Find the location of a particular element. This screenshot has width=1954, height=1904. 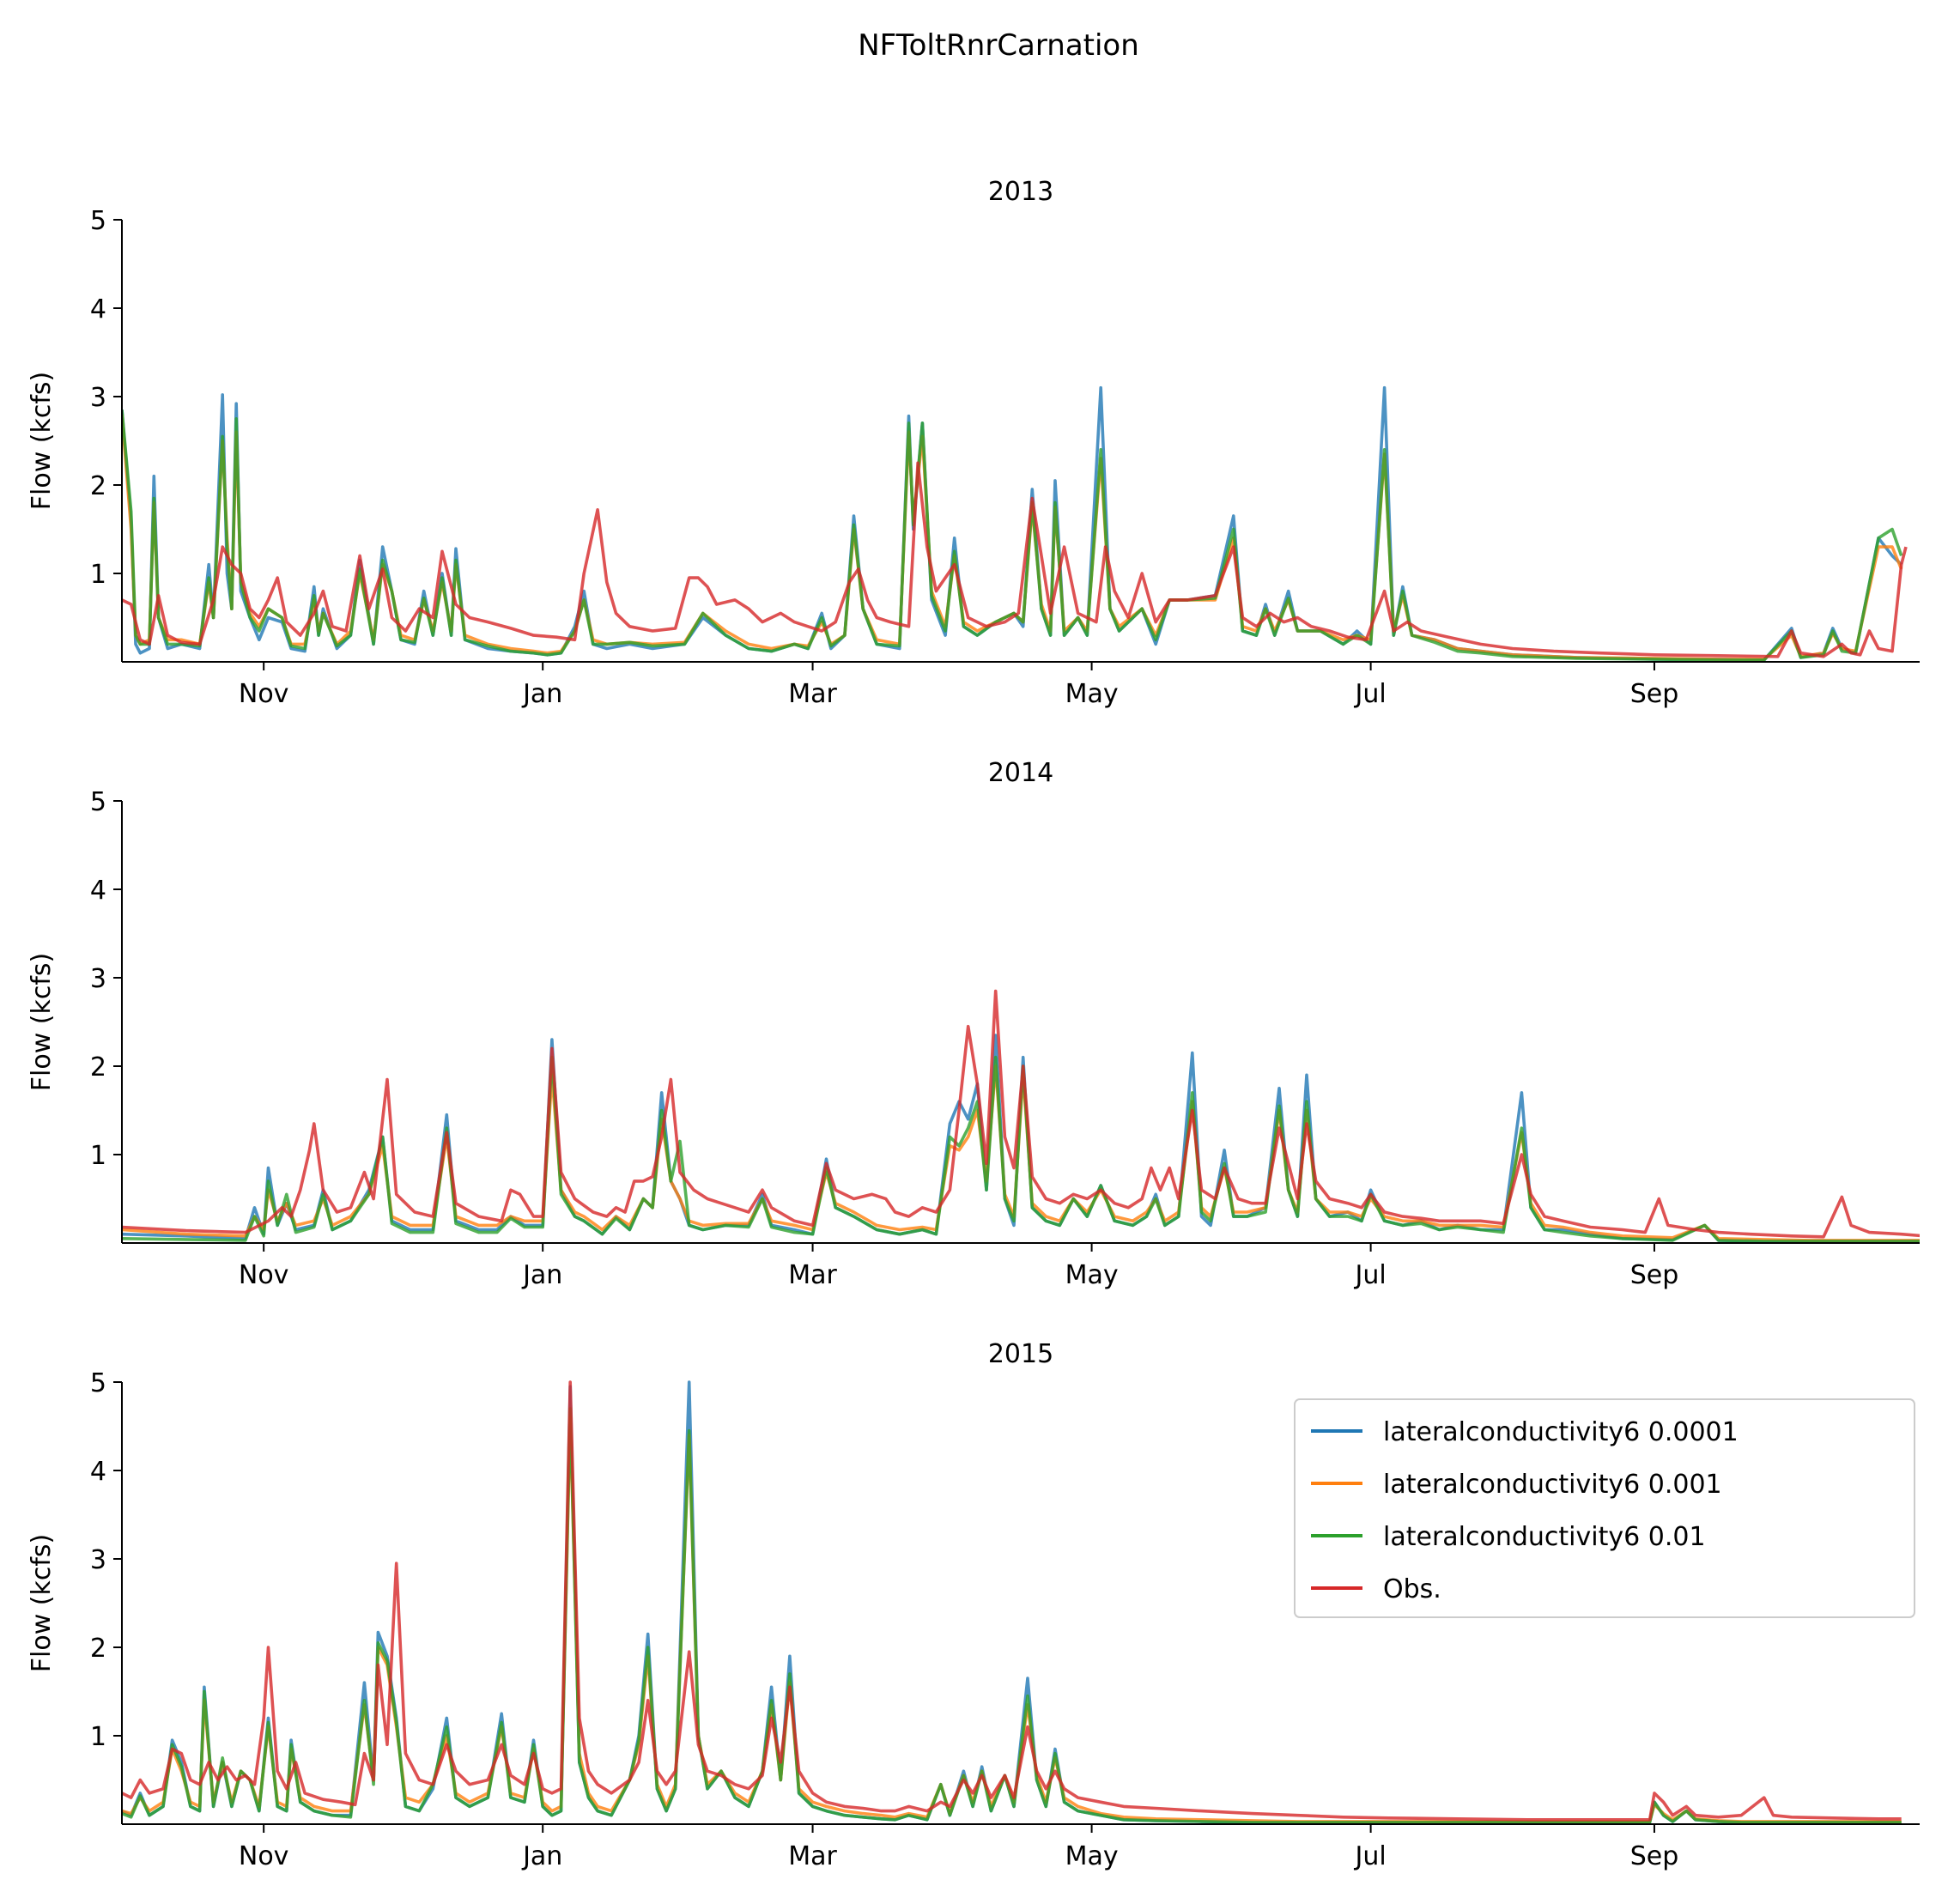

legend-item-obs: Obs. is located at coordinates (1376, 1589).